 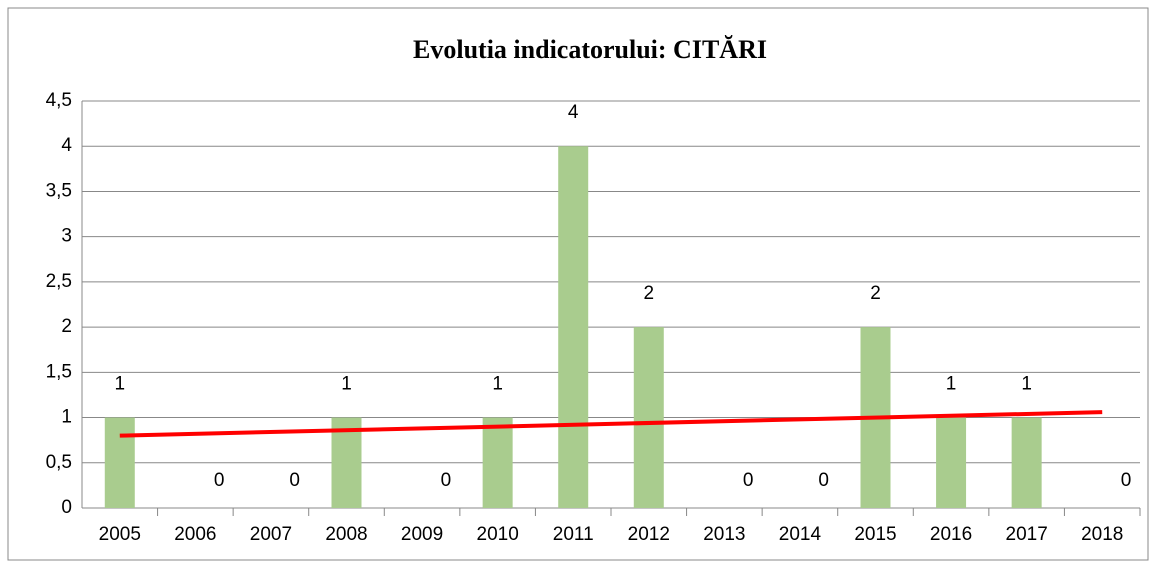 I want to click on x-tick-label: 2005, so click(x=120, y=534).